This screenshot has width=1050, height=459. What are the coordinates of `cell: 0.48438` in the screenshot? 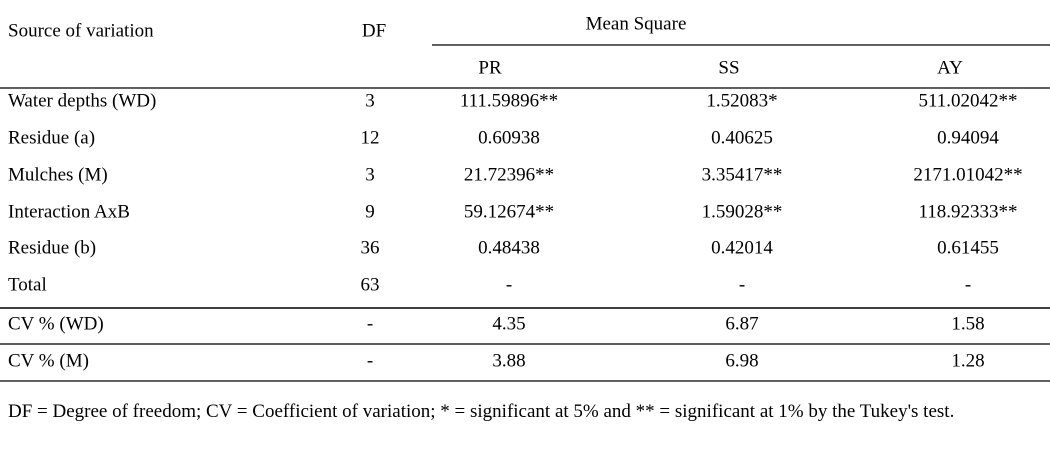 It's located at (509, 247).